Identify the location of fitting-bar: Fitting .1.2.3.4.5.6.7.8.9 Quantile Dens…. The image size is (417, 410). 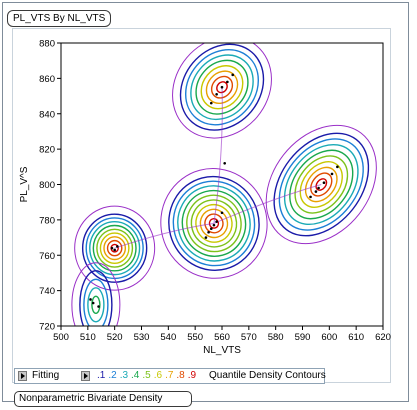
(170, 376).